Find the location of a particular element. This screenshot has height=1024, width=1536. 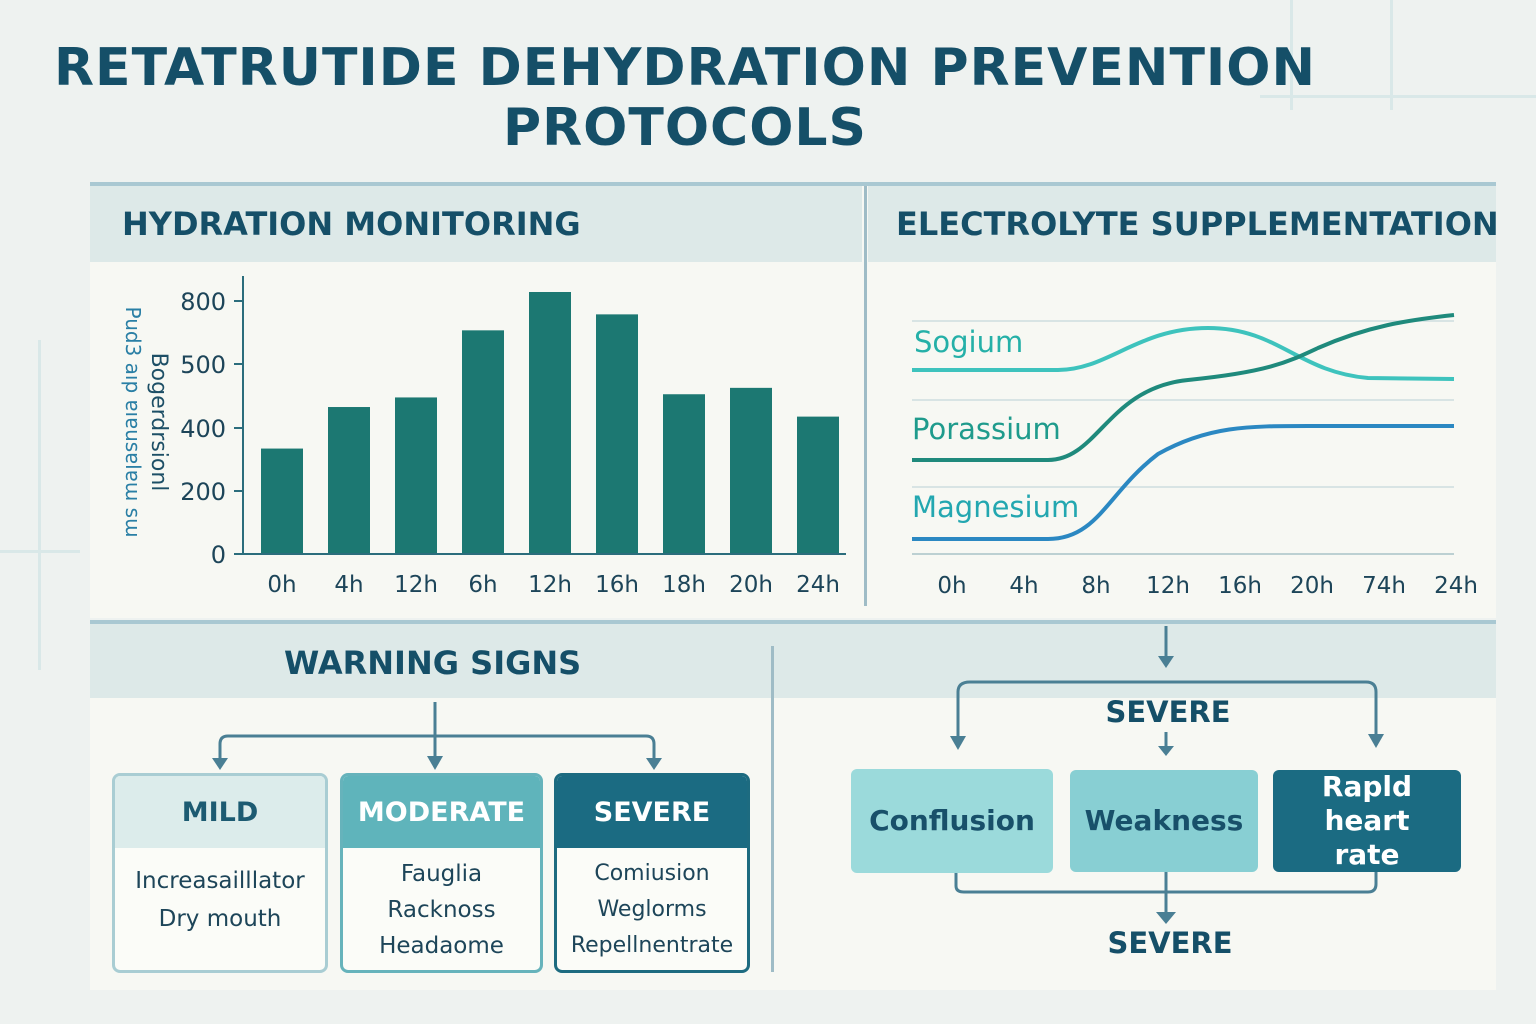

list-item: Dry mouth is located at coordinates (220, 919).